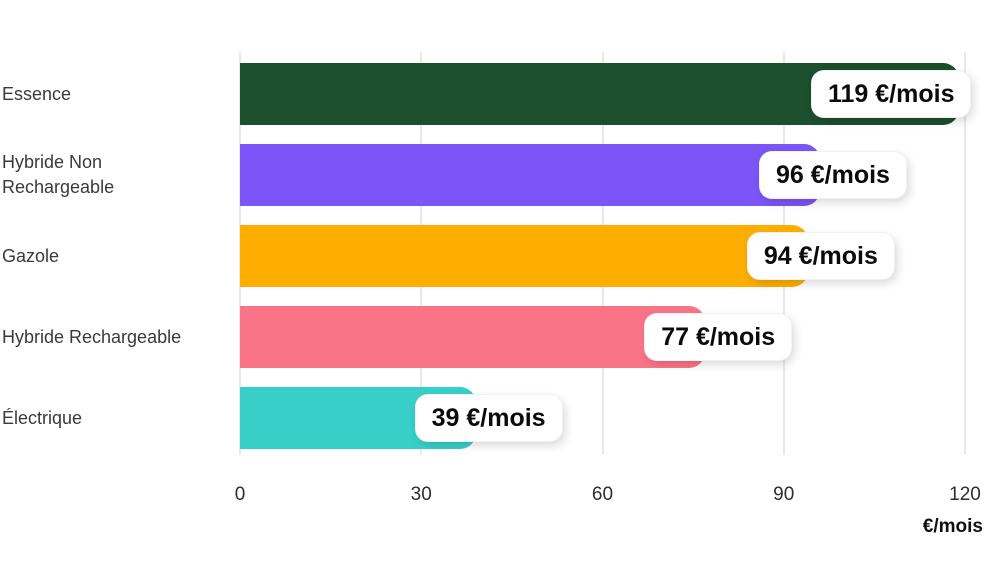  I want to click on bar-hybride-rechargeable, so click(473, 337).